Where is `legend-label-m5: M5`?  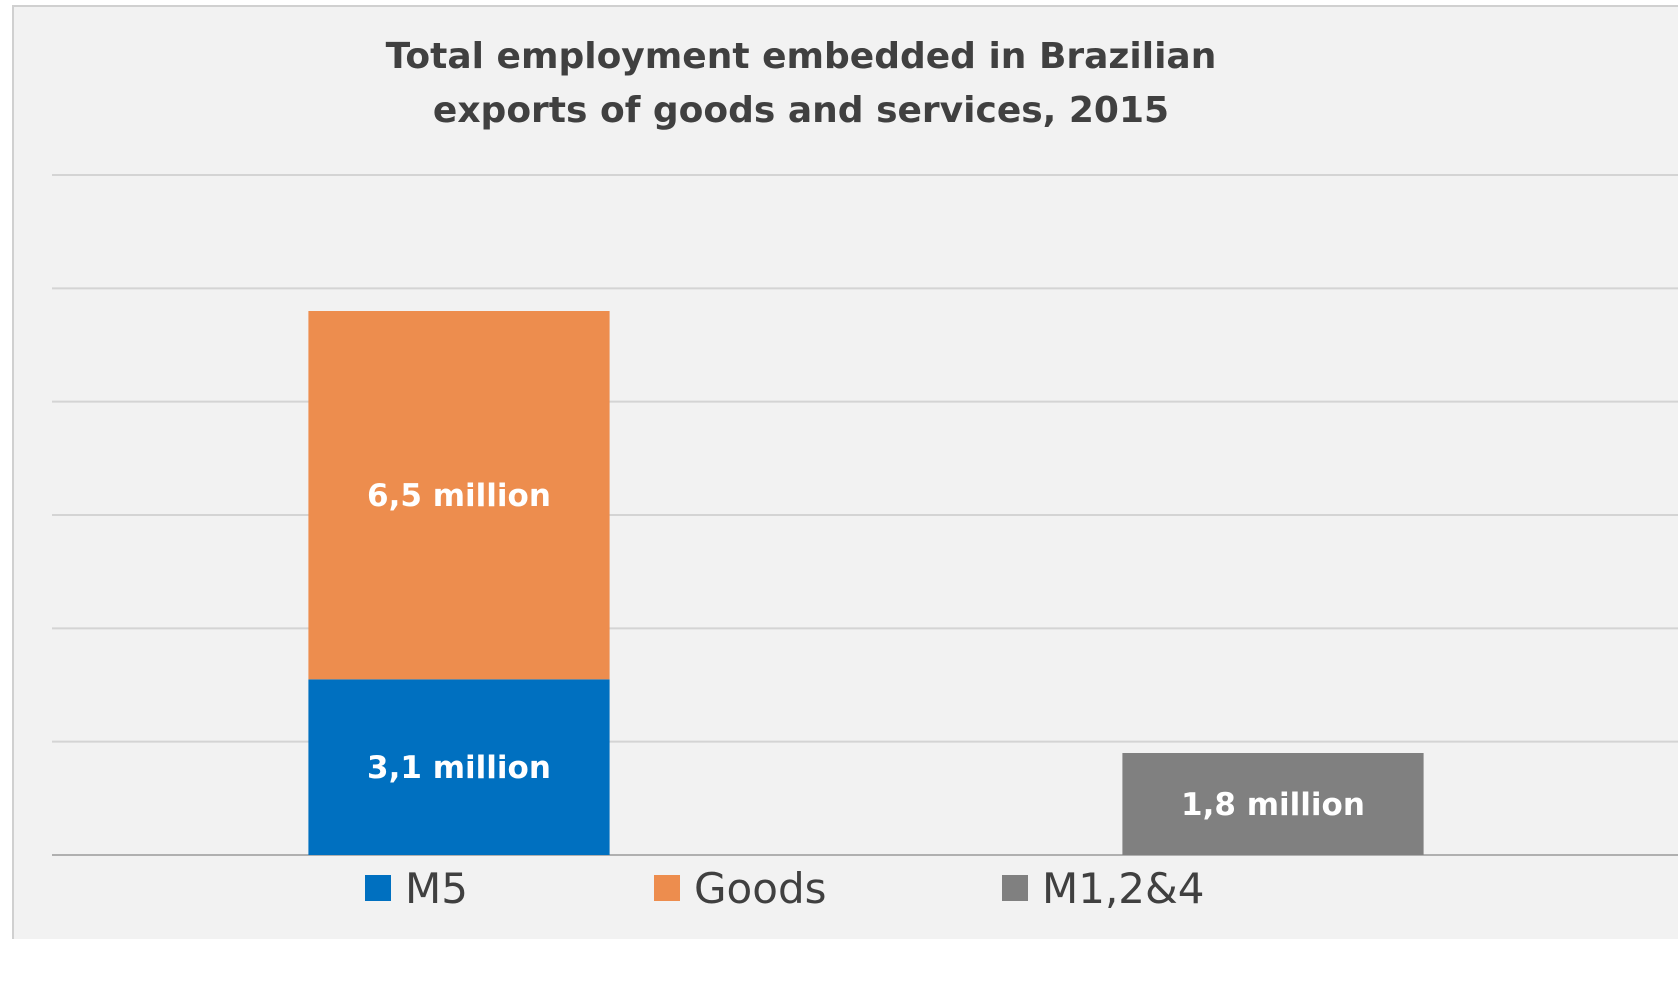 legend-label-m5: M5 is located at coordinates (436, 888).